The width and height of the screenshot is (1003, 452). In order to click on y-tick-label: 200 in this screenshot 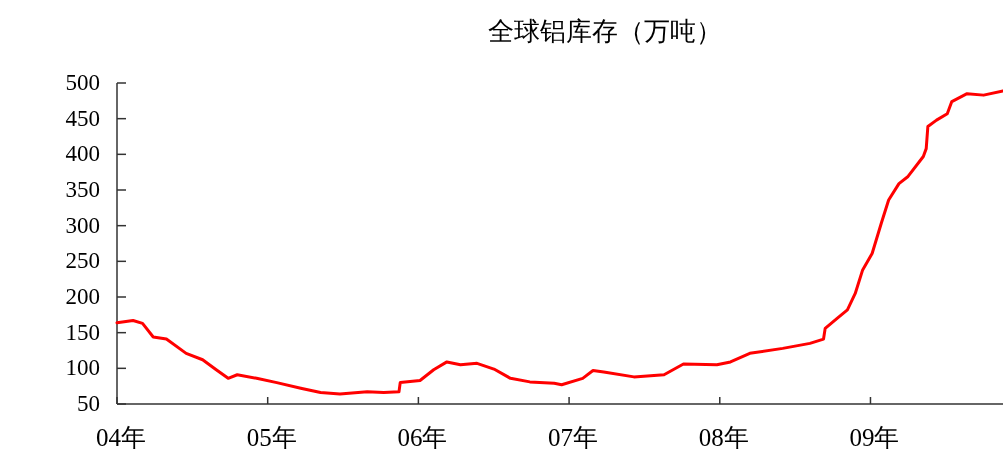, I will do `click(82, 296)`.